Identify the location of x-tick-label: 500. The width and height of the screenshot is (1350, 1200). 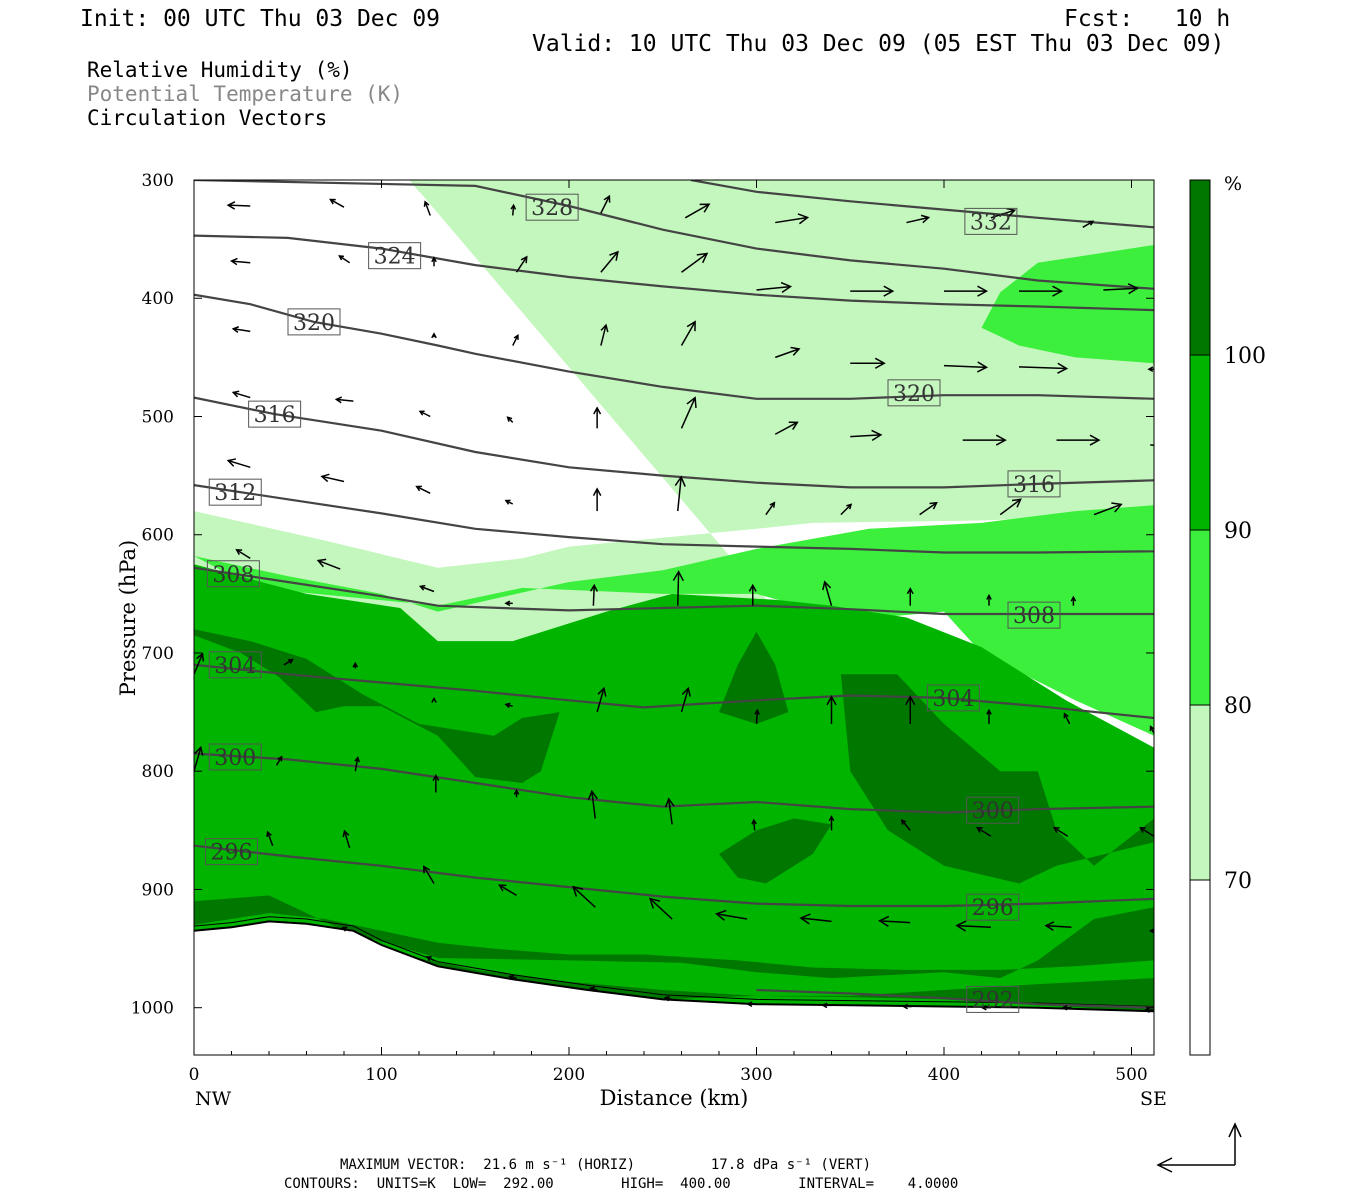
(1131, 1075).